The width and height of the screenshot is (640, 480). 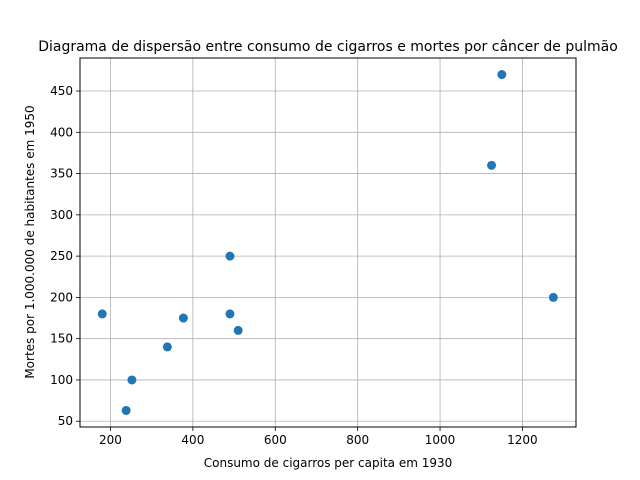 What do you see at coordinates (61, 215) in the screenshot?
I see `y-tick-label: 300` at bounding box center [61, 215].